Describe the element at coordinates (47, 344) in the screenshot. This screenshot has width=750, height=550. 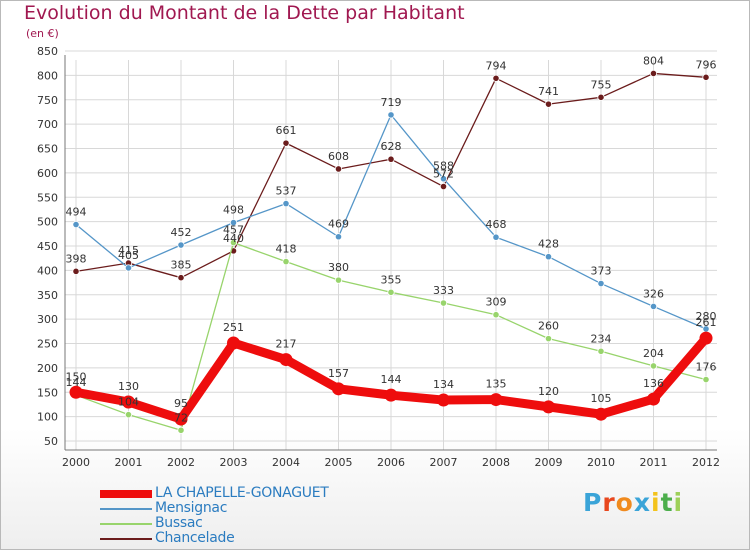
I see `y-tick-label: 250` at that location.